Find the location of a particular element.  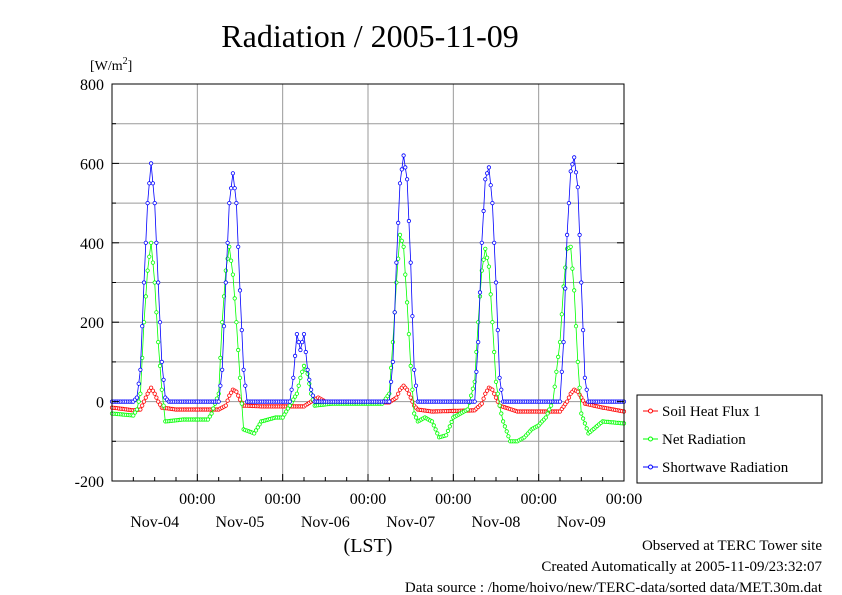

x-tick-day-label: Nov-07 is located at coordinates (410, 522).